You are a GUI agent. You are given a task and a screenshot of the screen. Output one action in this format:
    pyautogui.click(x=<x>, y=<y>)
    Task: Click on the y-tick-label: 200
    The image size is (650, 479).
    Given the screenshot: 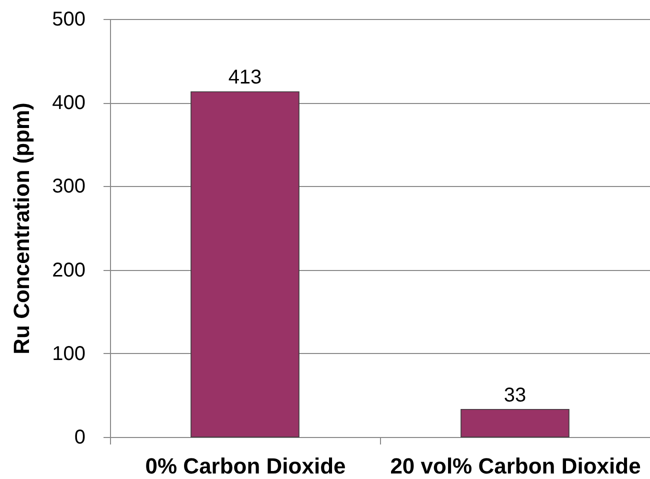 What is the action you would take?
    pyautogui.click(x=69, y=270)
    